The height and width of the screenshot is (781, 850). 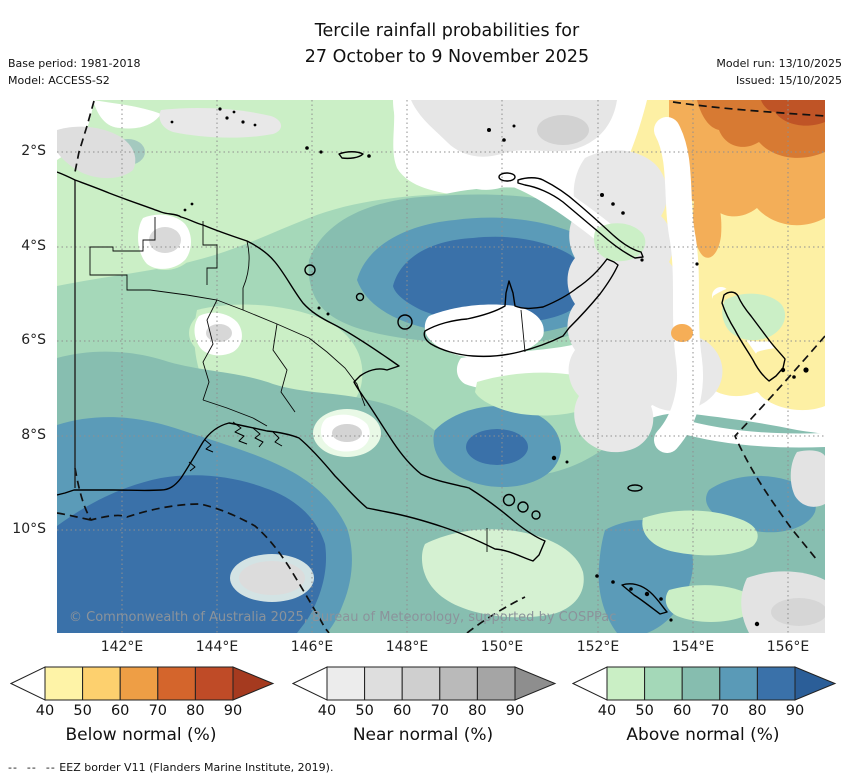 What do you see at coordinates (142, 721) in the screenshot?
I see `legend-below-normal: 40 50 60 70 80 90 Below normal (%)` at bounding box center [142, 721].